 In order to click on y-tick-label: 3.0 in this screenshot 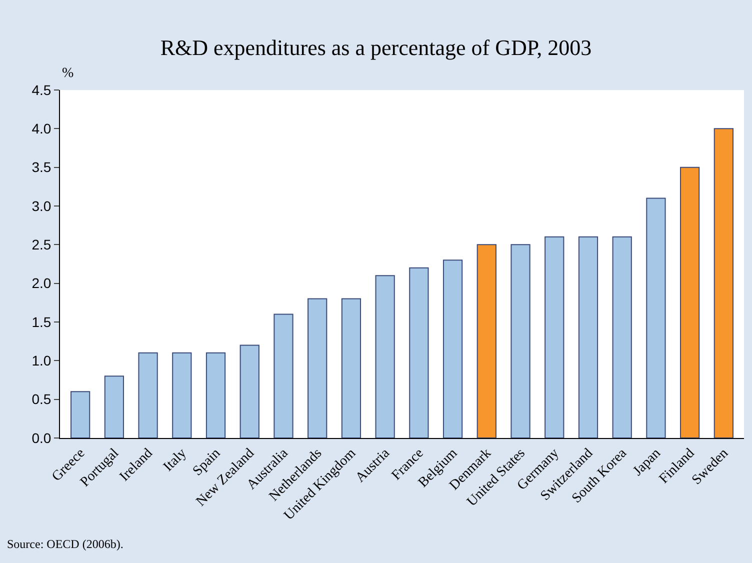, I will do `click(42, 206)`.